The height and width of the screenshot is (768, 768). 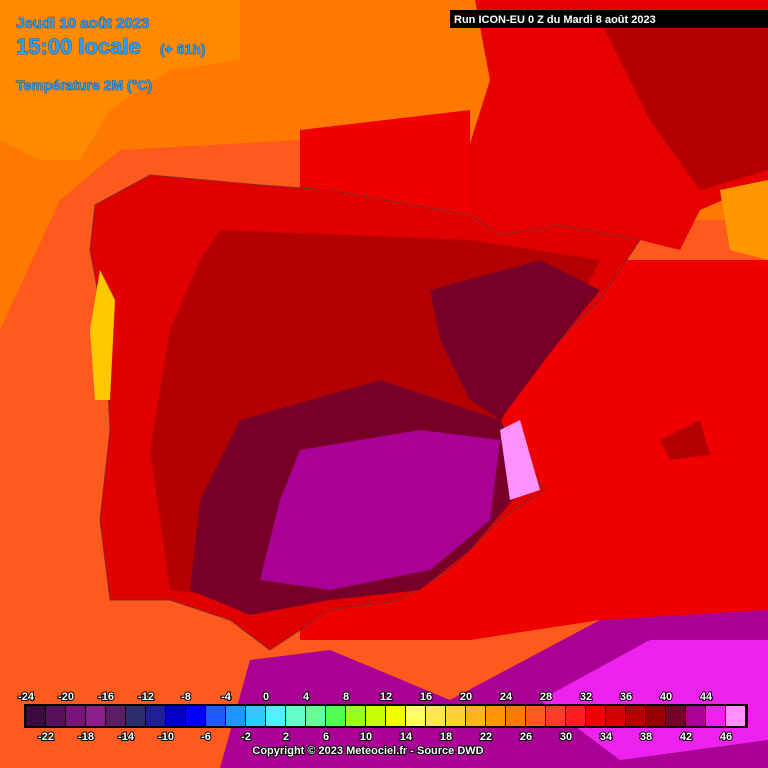 What do you see at coordinates (186, 697) in the screenshot?
I see `legend-label: -8` at bounding box center [186, 697].